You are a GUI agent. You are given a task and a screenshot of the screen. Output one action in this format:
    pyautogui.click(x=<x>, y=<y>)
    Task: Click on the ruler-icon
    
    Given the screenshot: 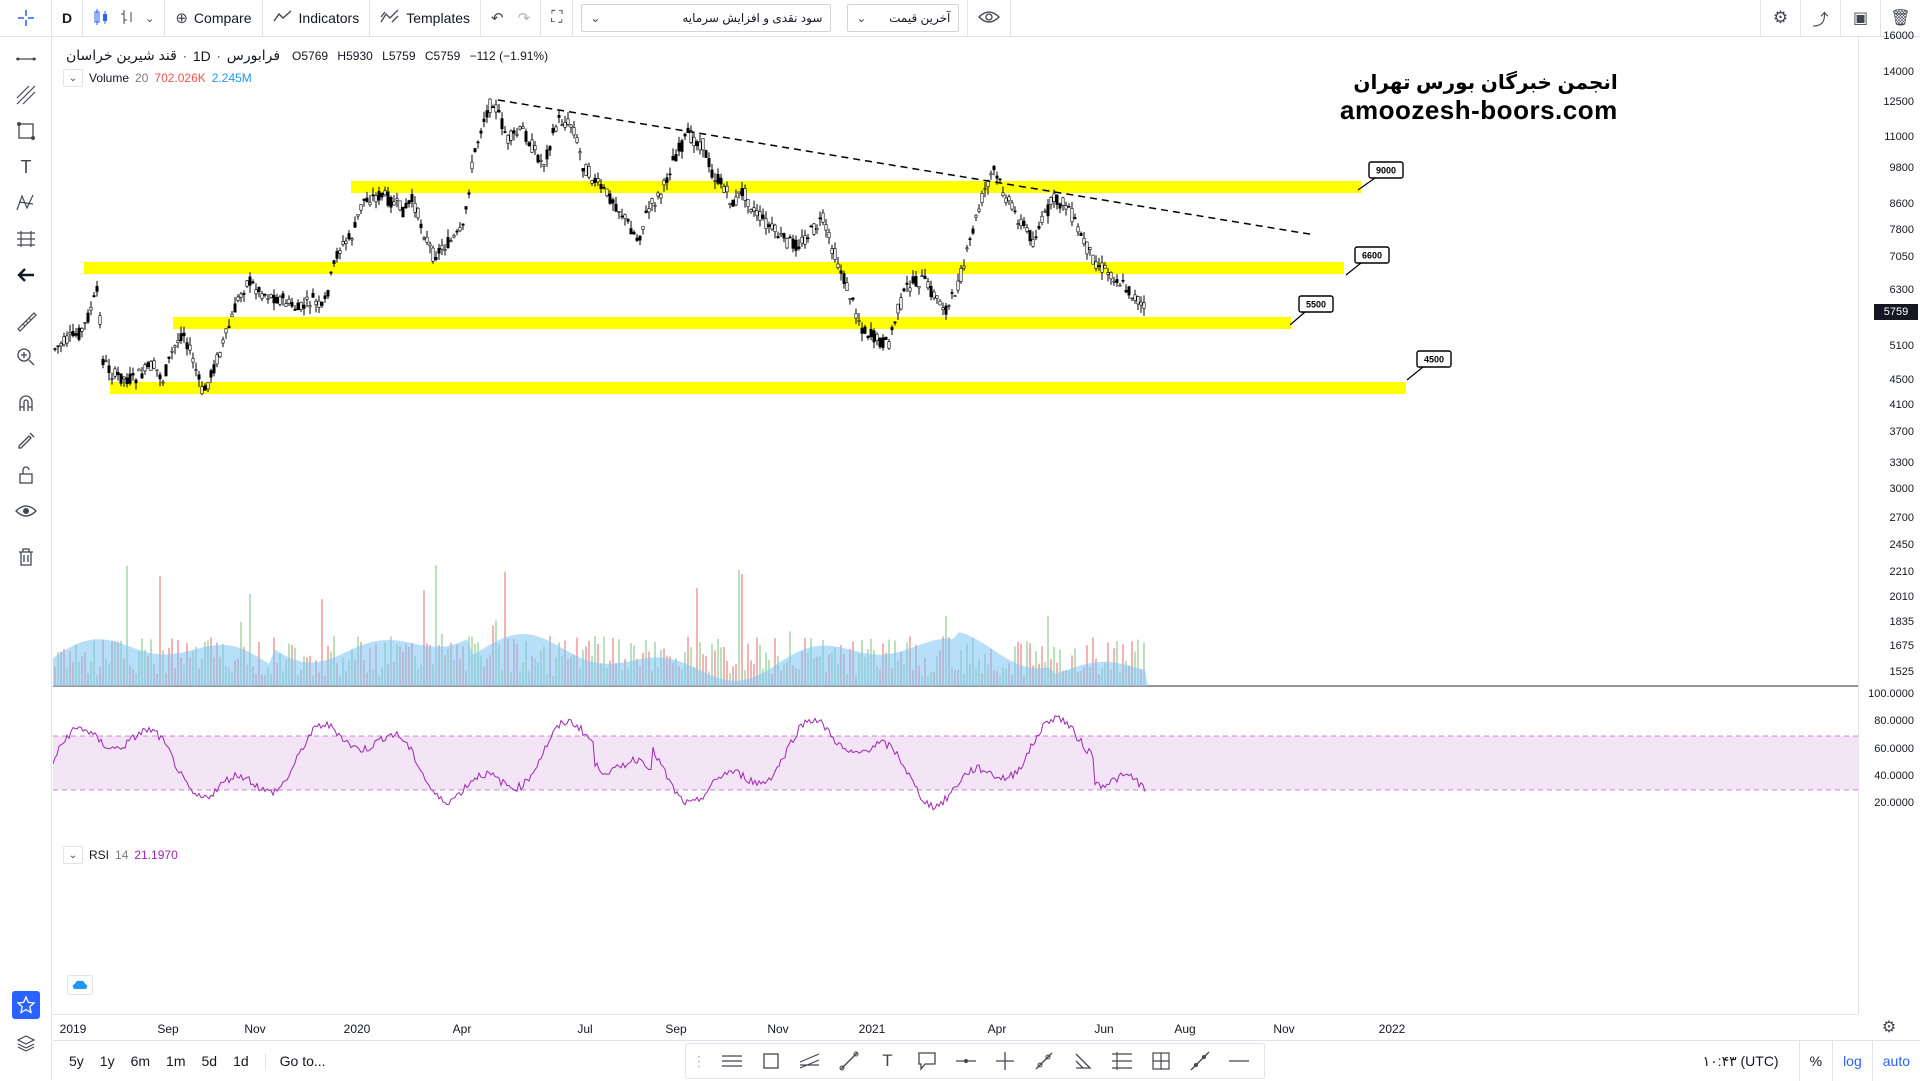 What is the action you would take?
    pyautogui.click(x=26, y=321)
    